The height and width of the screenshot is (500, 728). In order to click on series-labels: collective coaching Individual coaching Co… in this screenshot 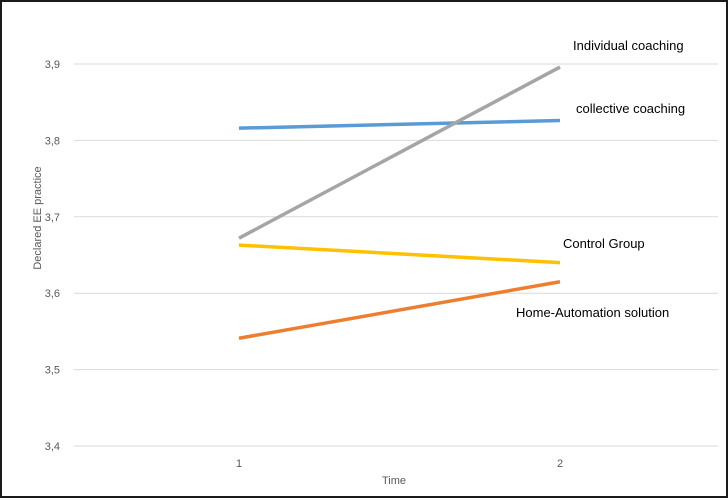, I will do `click(600, 179)`.